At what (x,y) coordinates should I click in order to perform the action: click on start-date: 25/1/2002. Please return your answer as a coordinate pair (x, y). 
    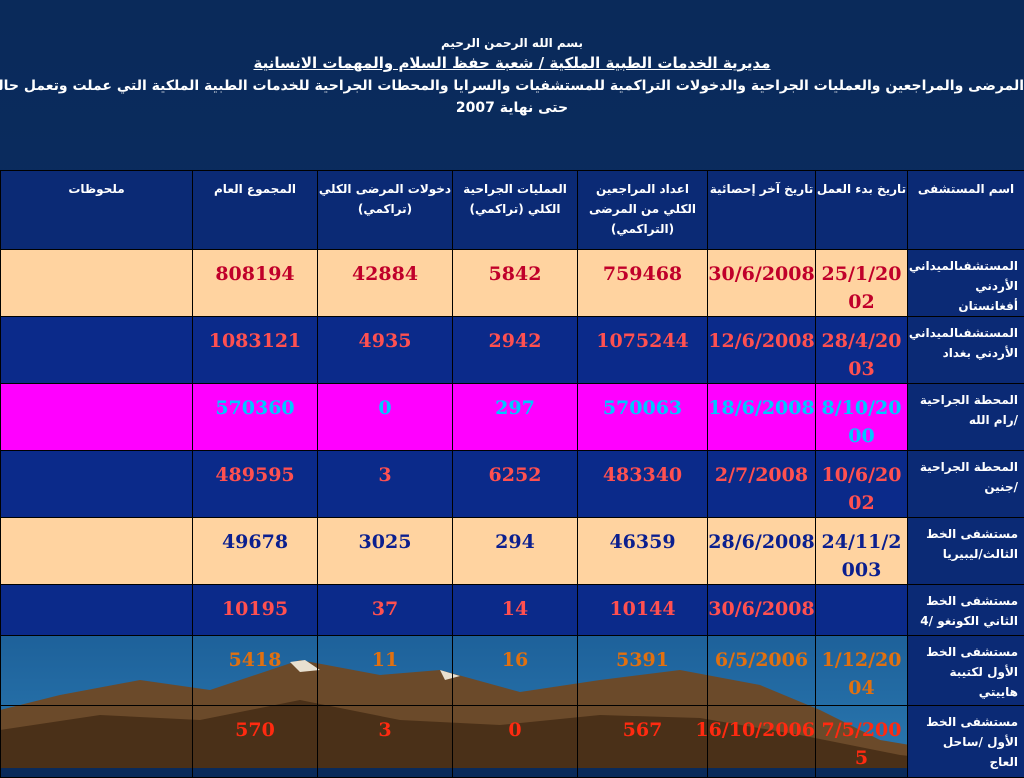
    Looking at the image, I should click on (862, 283).